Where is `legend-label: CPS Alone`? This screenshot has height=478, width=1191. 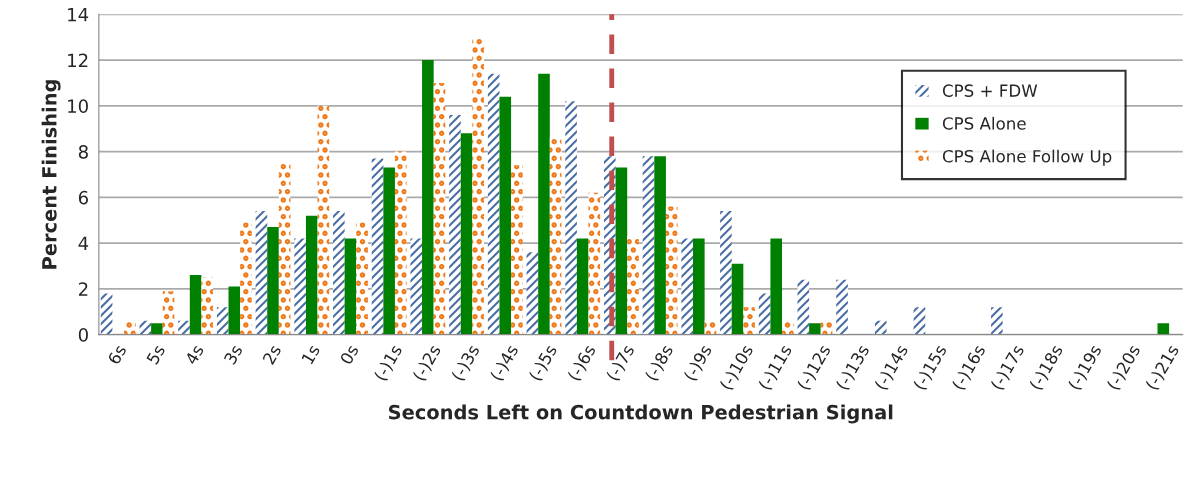 legend-label: CPS Alone is located at coordinates (984, 123).